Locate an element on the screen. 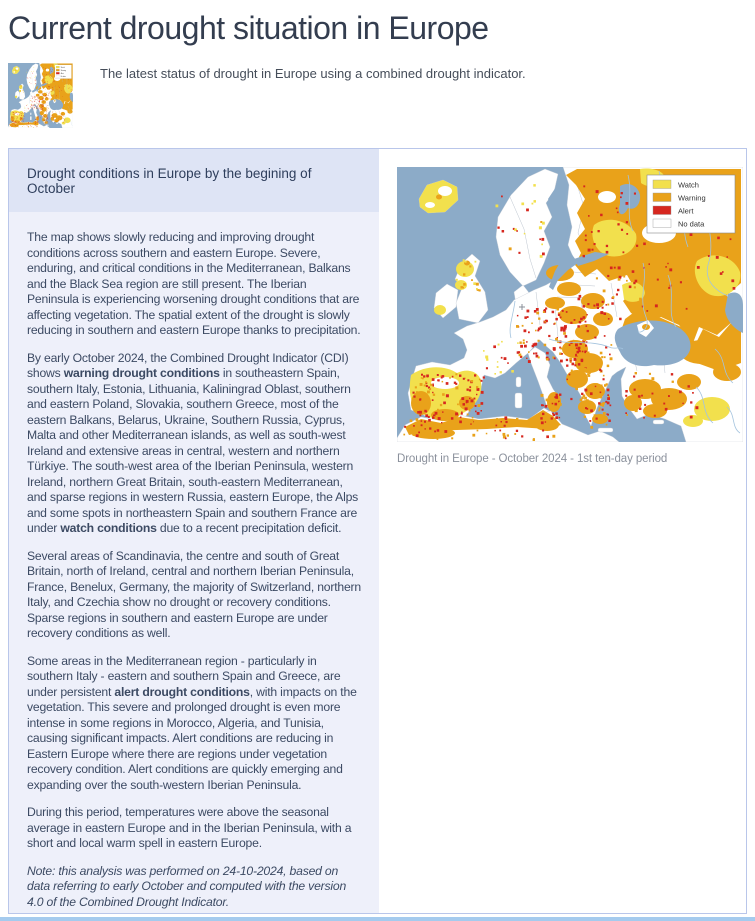 The height and width of the screenshot is (921, 755). intro-section: Watch Warning Alert No data is located at coordinates (381, 95).